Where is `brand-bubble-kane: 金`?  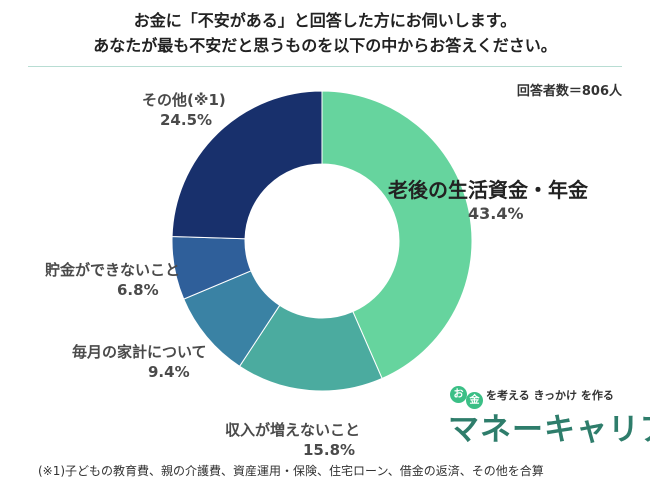 brand-bubble-kane: 金 is located at coordinates (474, 400).